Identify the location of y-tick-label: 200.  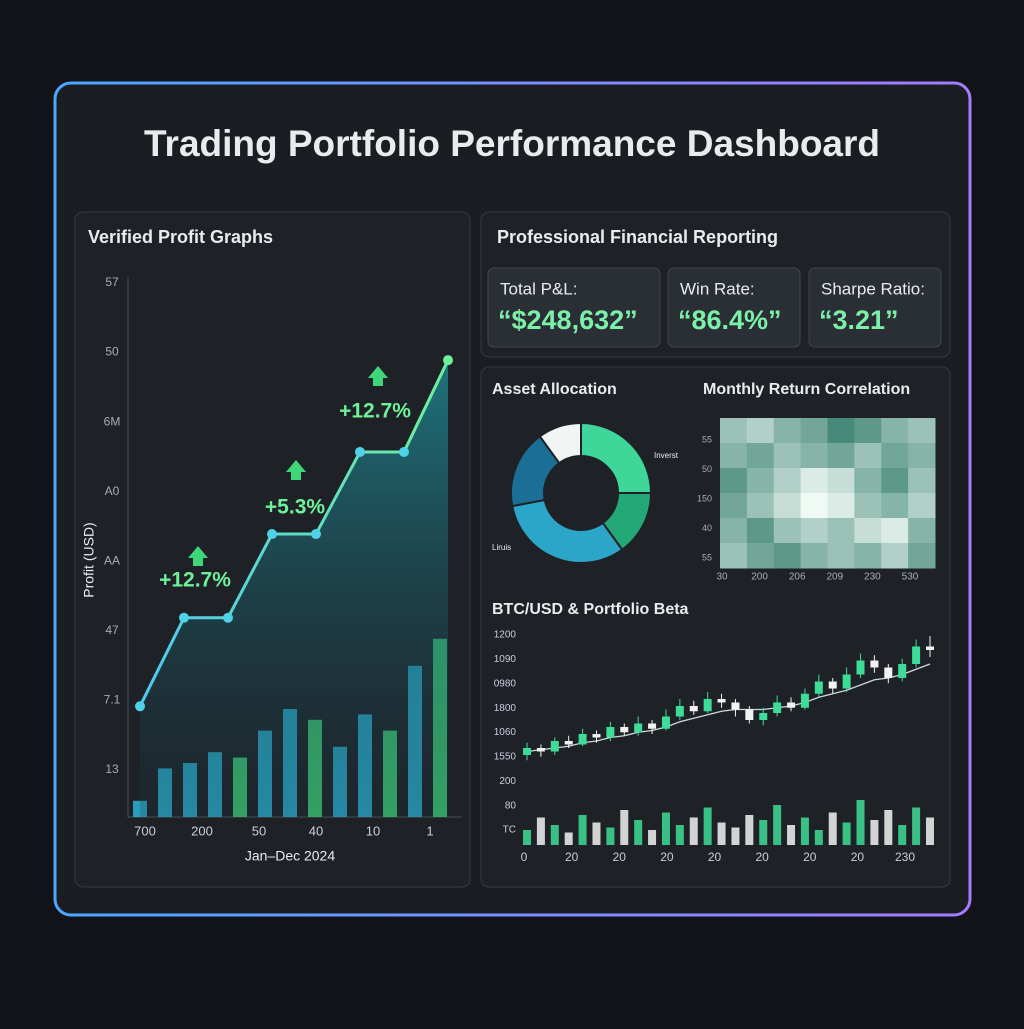
(507, 781).